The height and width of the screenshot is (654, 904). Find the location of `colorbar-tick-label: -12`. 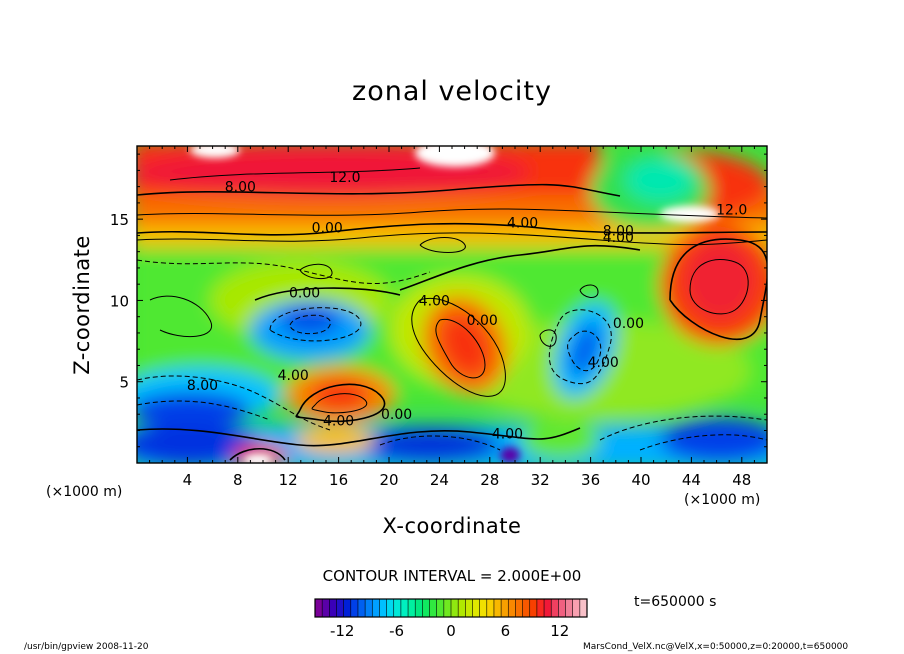

colorbar-tick-label: -12 is located at coordinates (342, 631).